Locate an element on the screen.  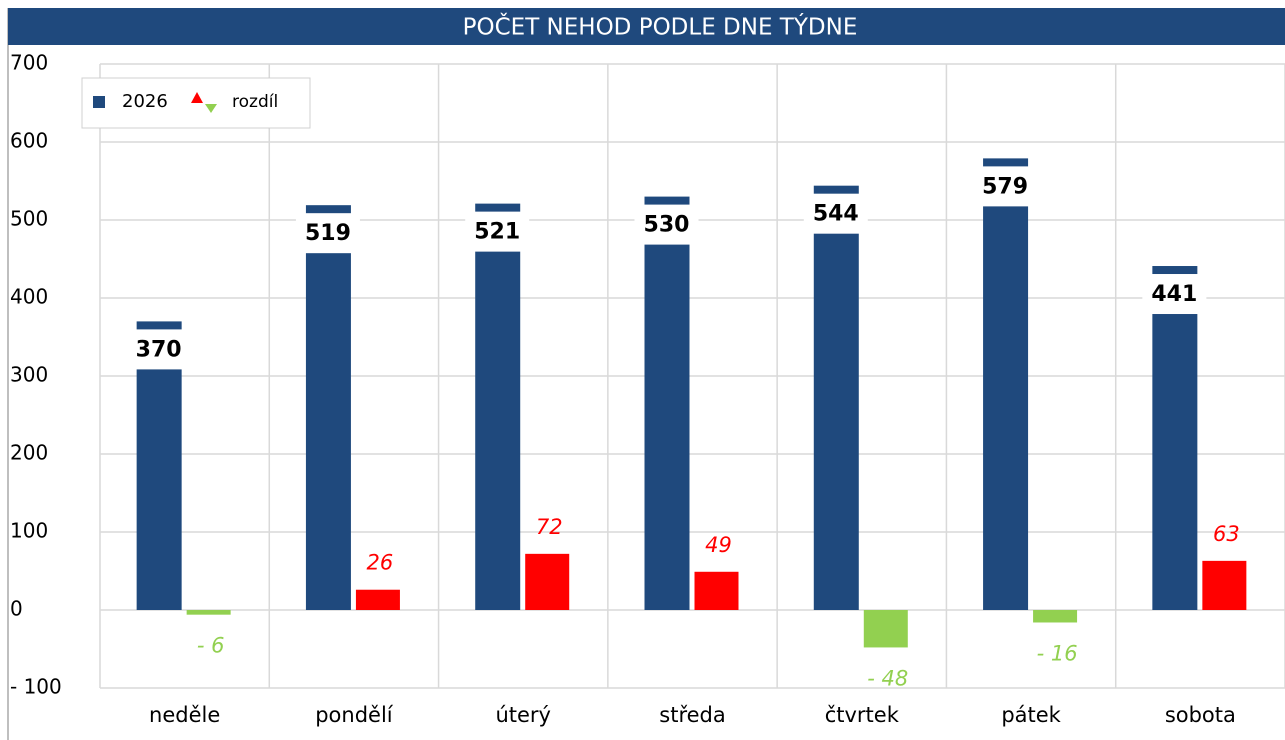
x-tick-label: neděle is located at coordinates (184, 715).